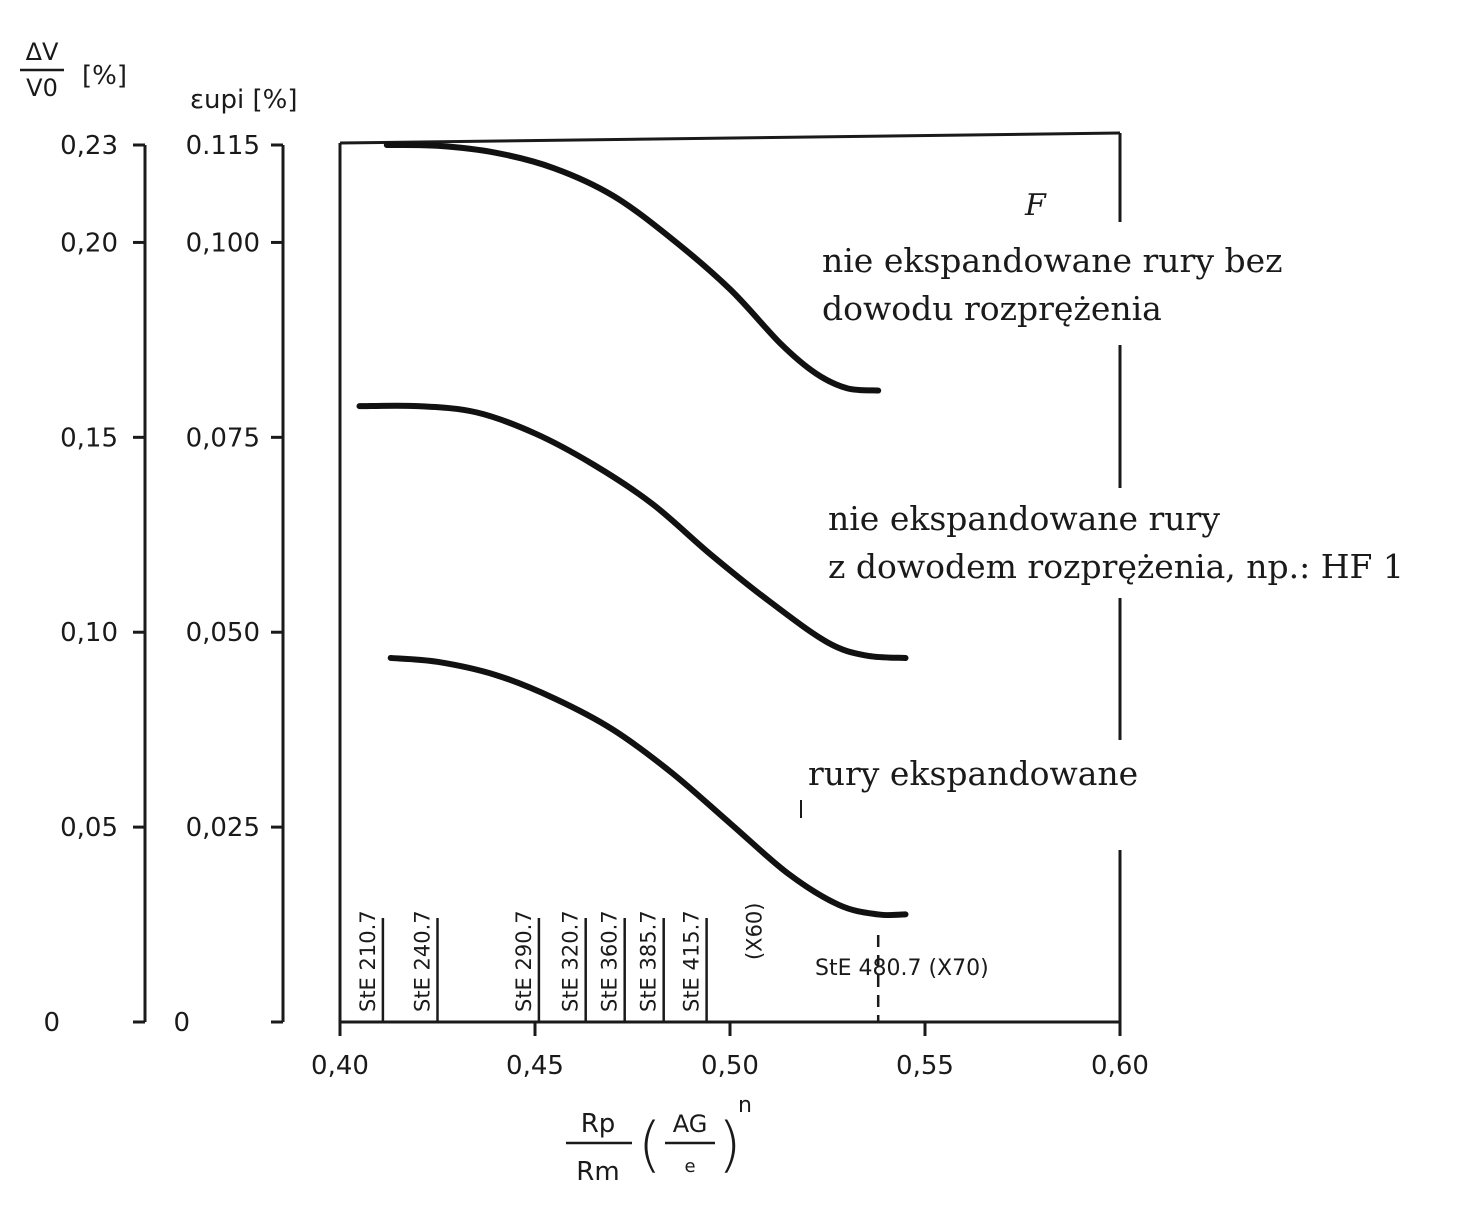  What do you see at coordinates (973, 773) in the screenshot?
I see `series-label-3: rury ekspandowane` at bounding box center [973, 773].